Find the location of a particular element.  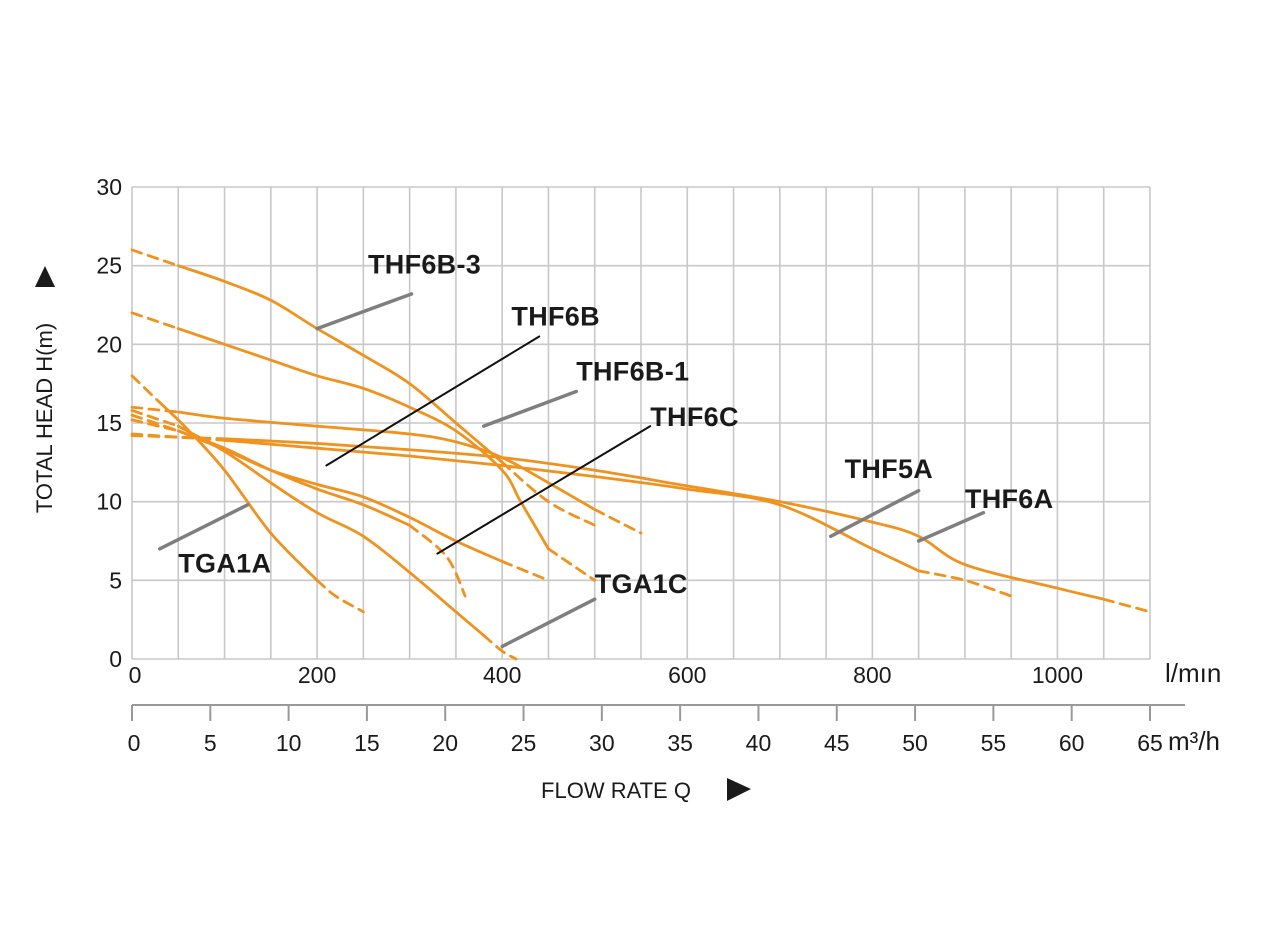

x2-tick-label: 45 is located at coordinates (837, 743).